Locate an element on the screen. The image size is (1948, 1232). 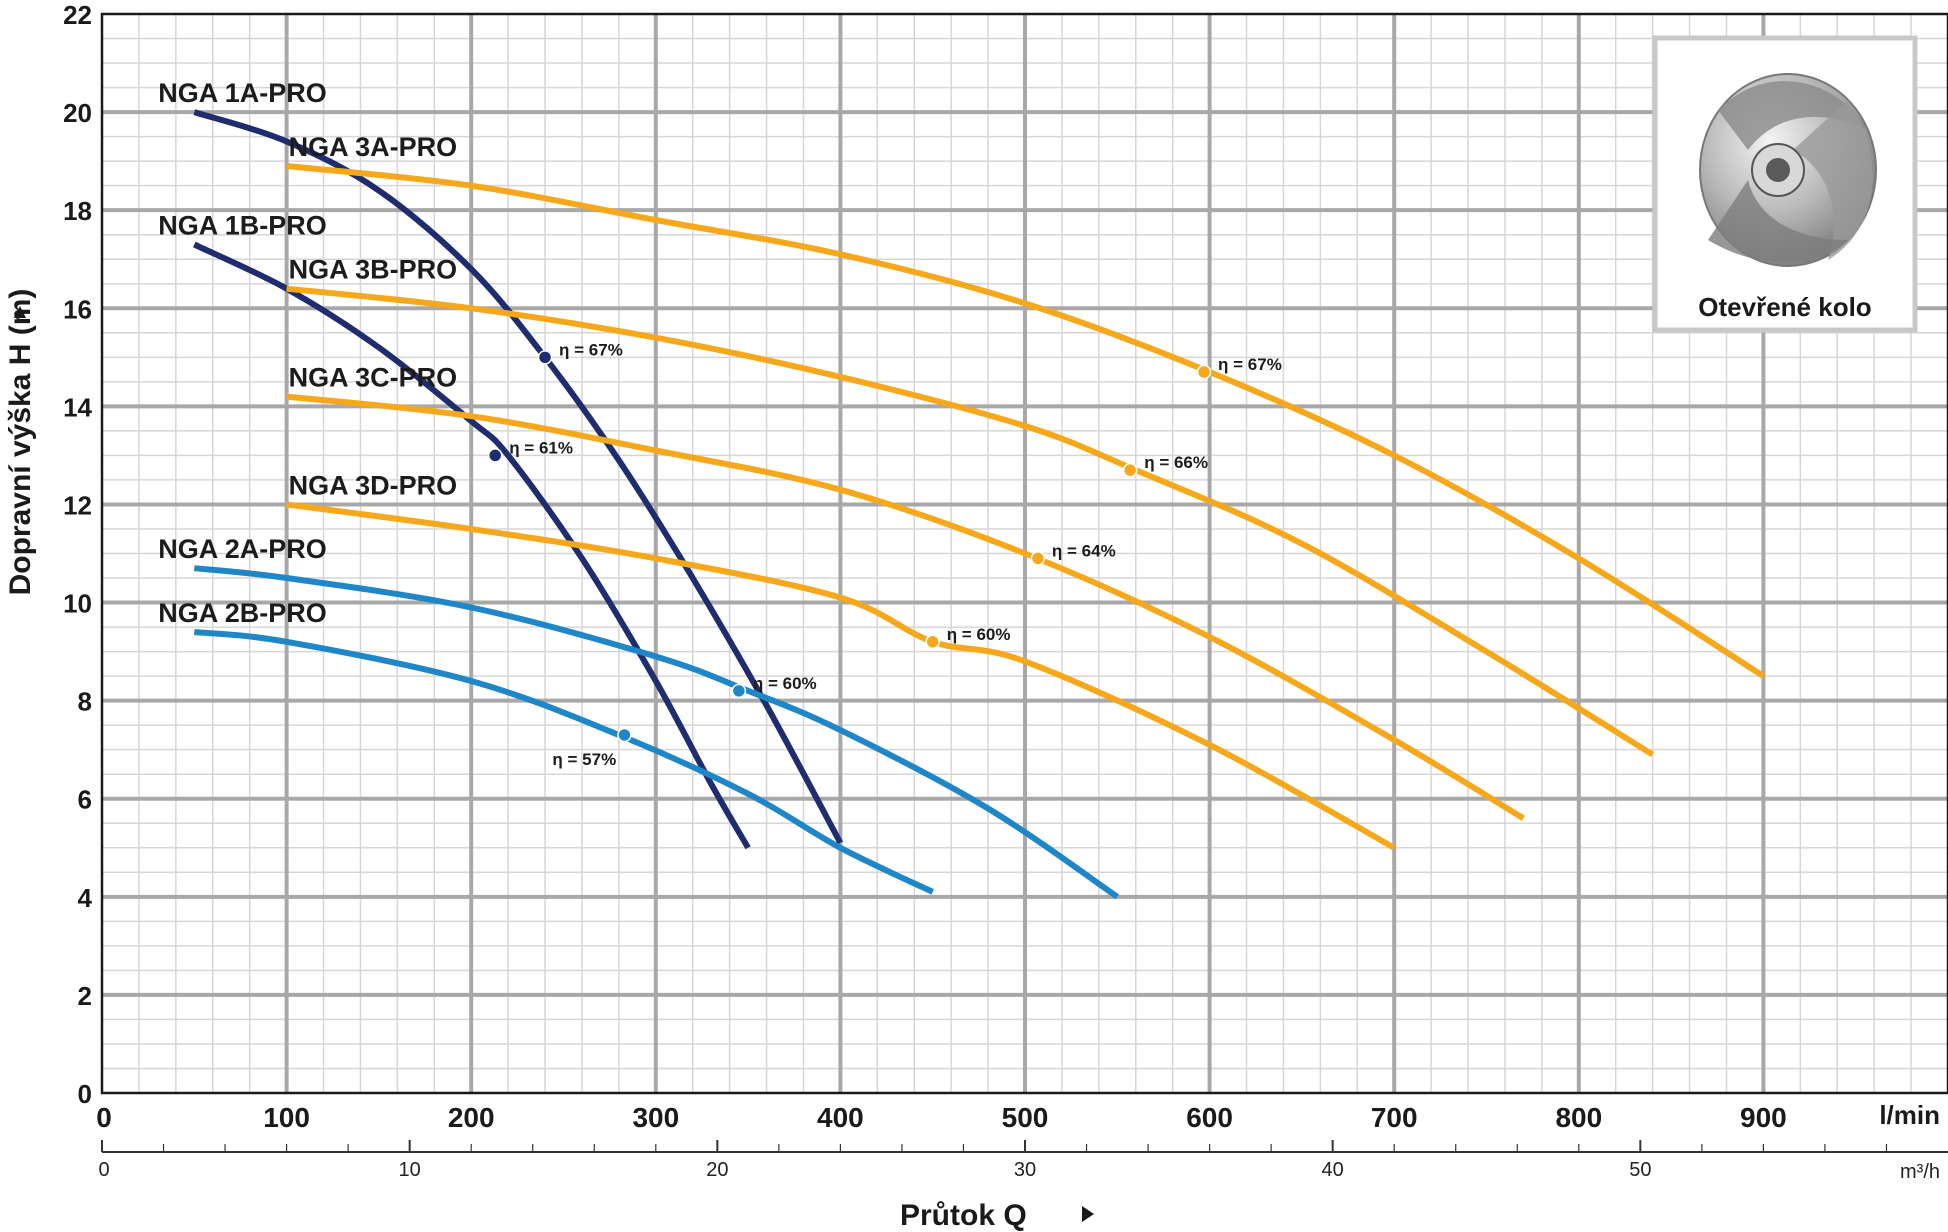
y-tick-label: 16 is located at coordinates (77, 309).